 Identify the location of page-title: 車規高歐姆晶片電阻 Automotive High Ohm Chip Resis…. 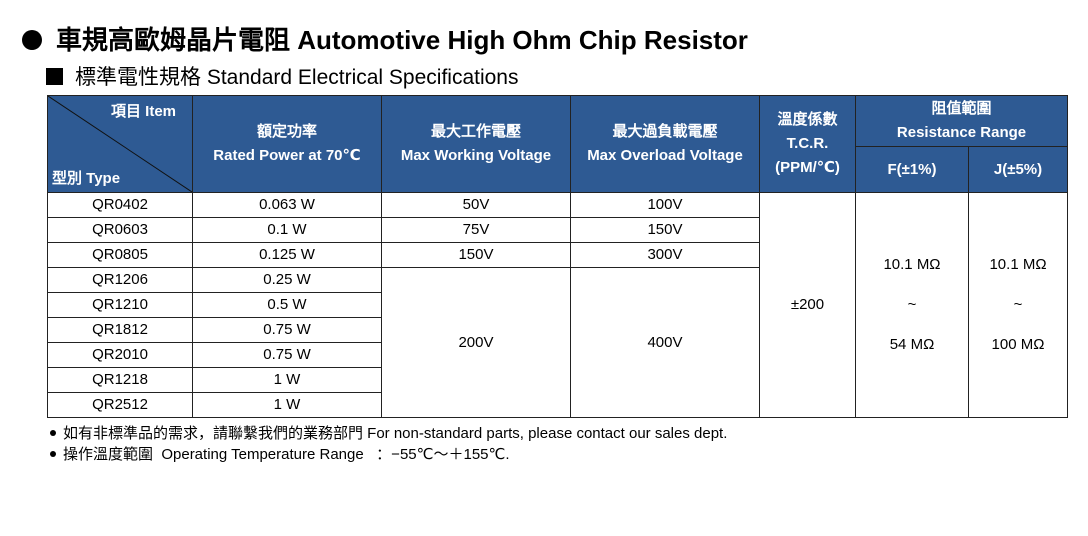
(385, 38).